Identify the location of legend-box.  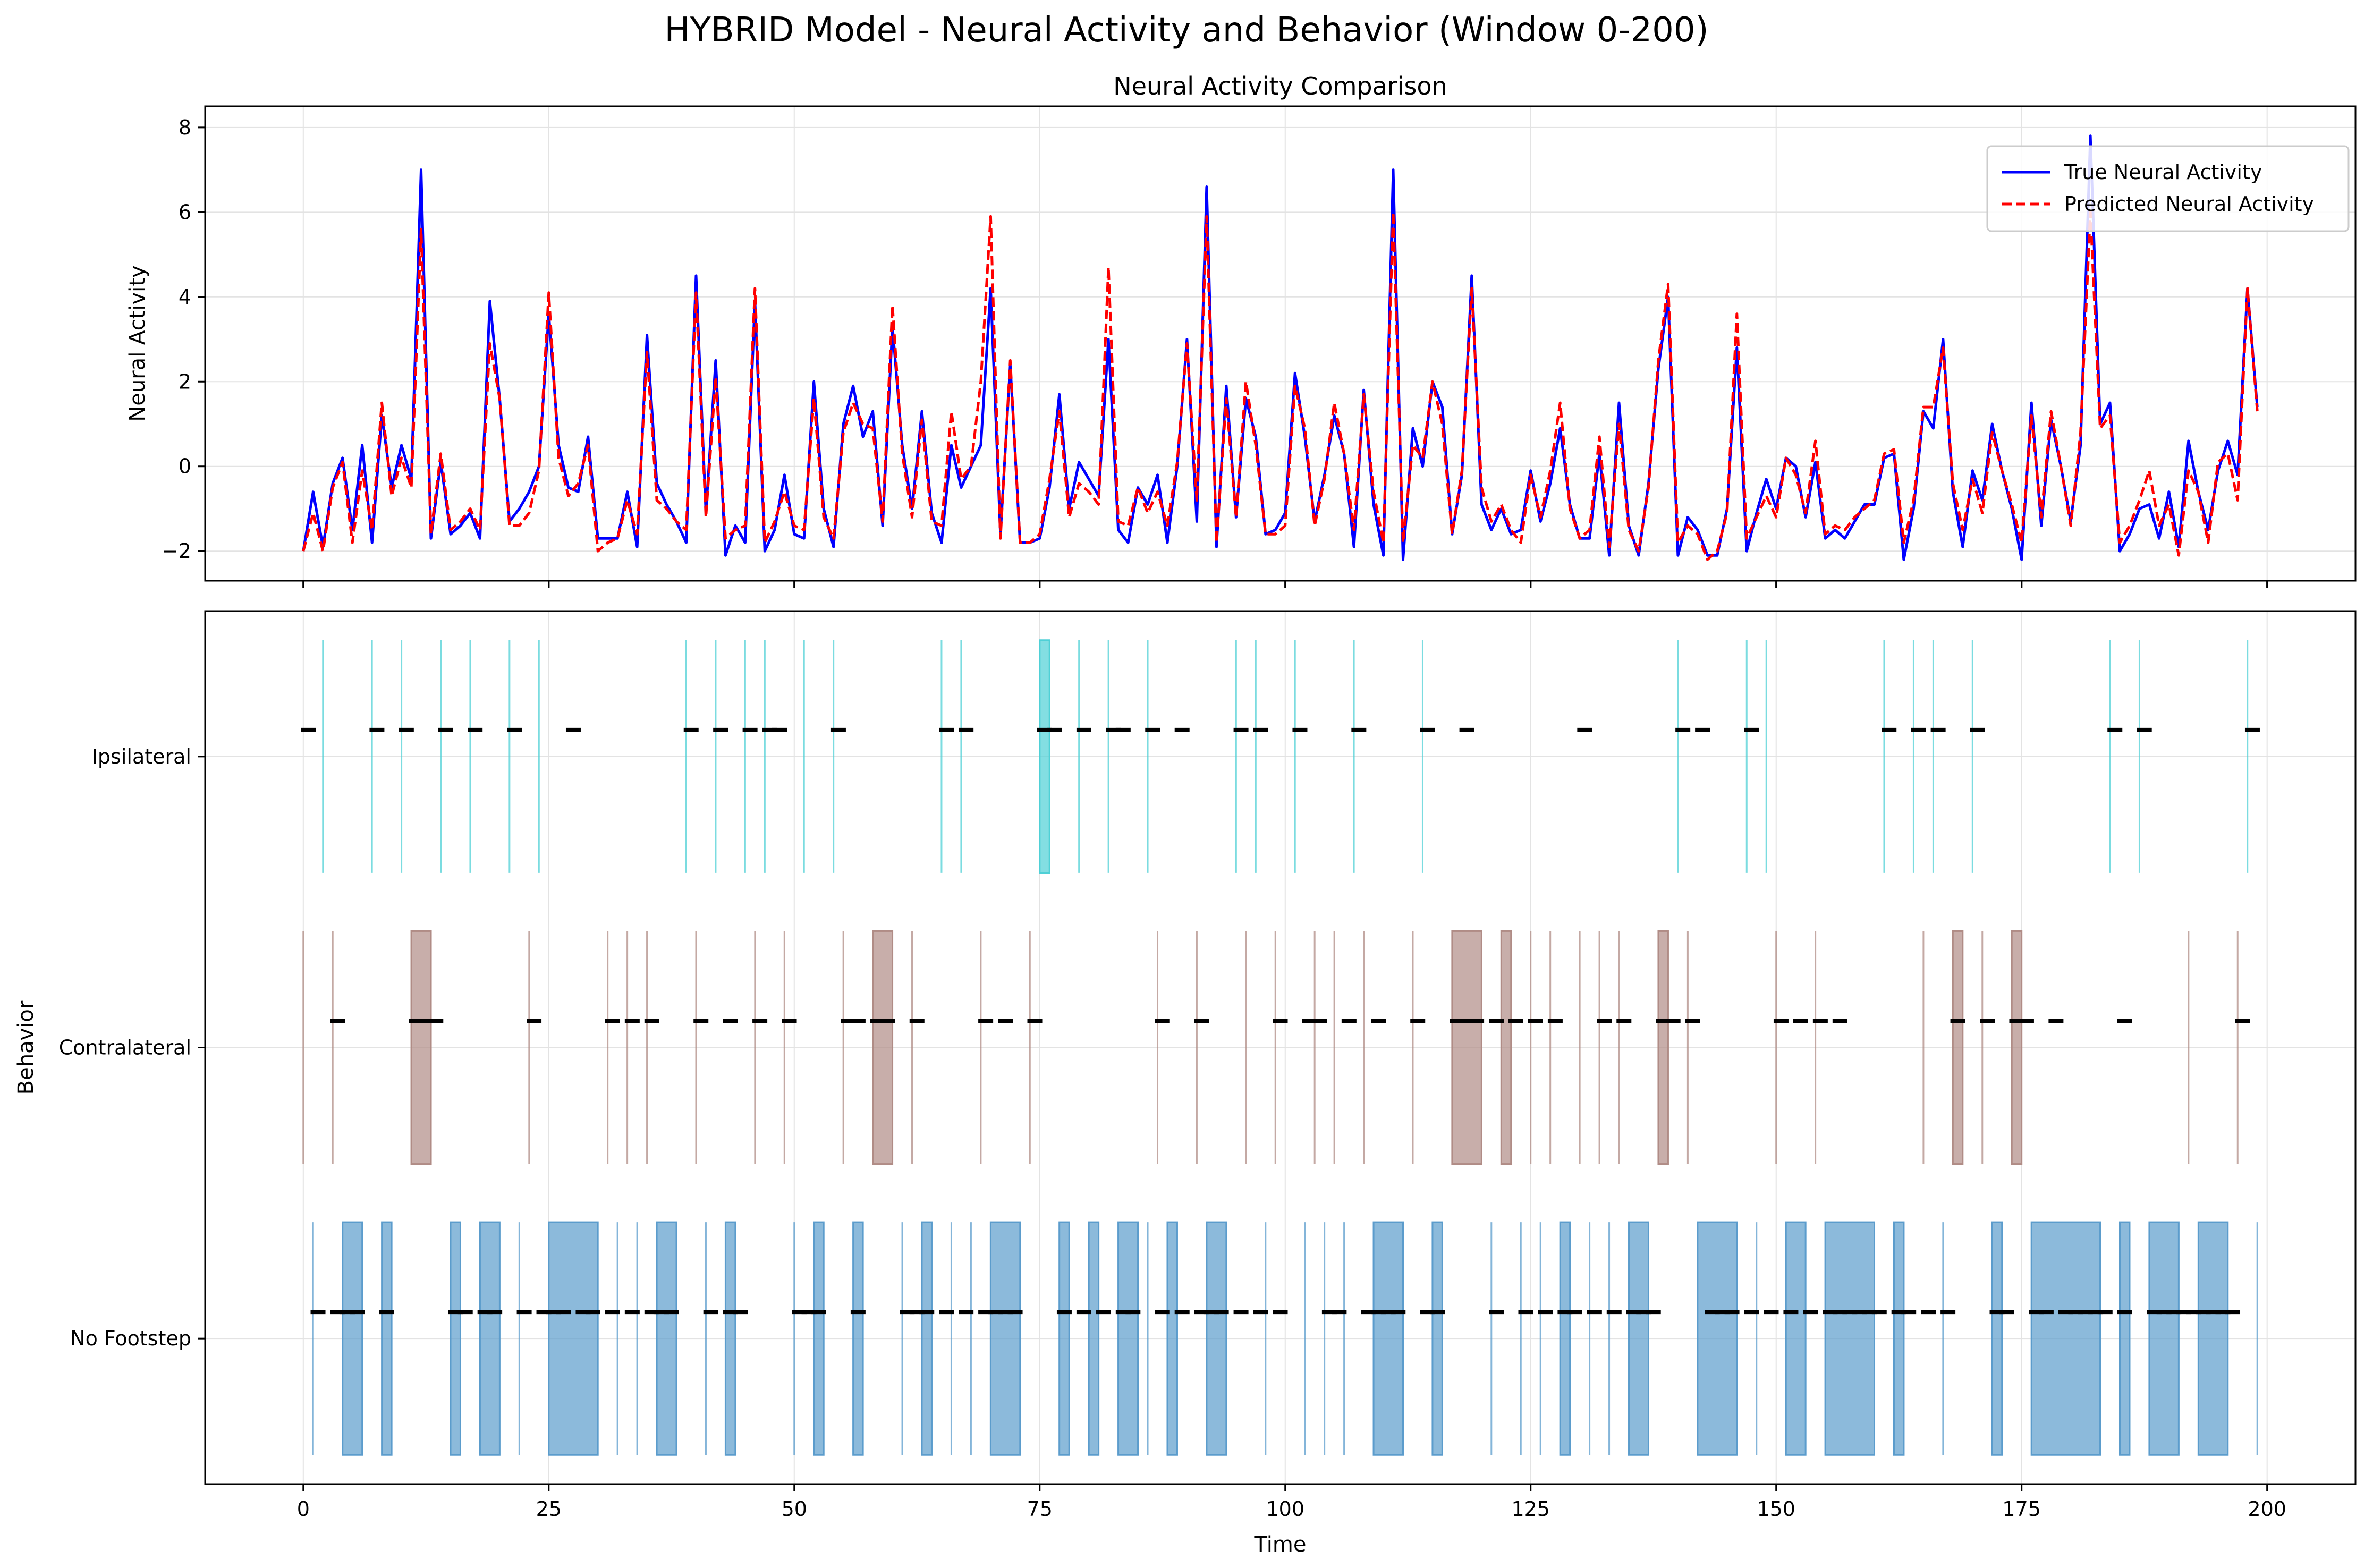
(2168, 188).